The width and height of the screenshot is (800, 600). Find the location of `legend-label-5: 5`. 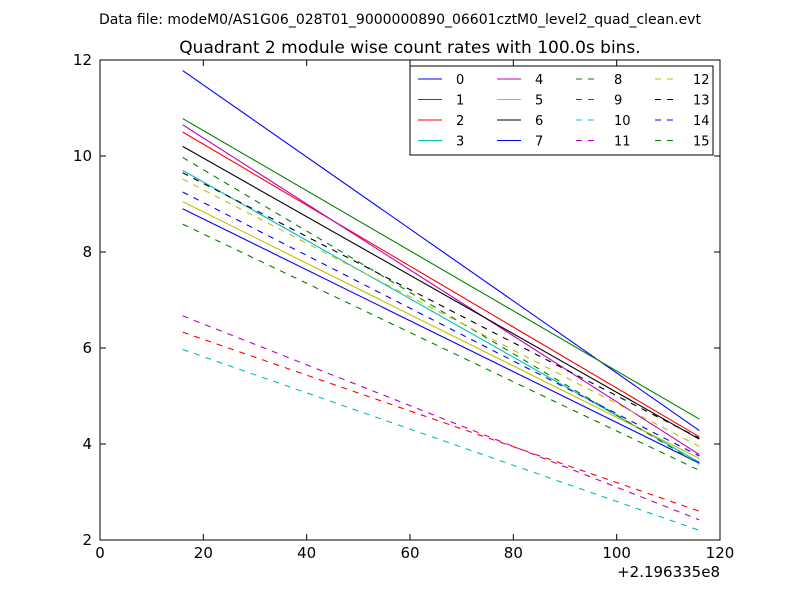

legend-label-5: 5 is located at coordinates (539, 101).